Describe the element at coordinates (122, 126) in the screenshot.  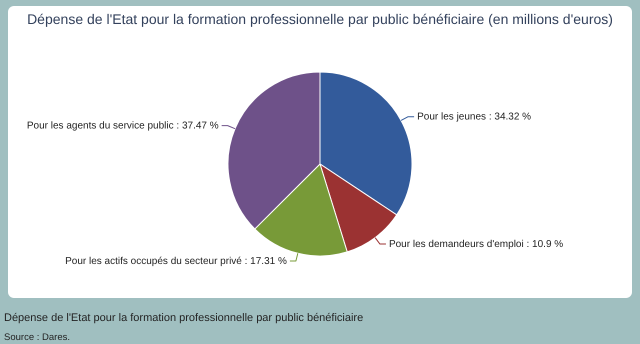
I see `slice-label: Pour les agents du service public : 37.47 %` at that location.